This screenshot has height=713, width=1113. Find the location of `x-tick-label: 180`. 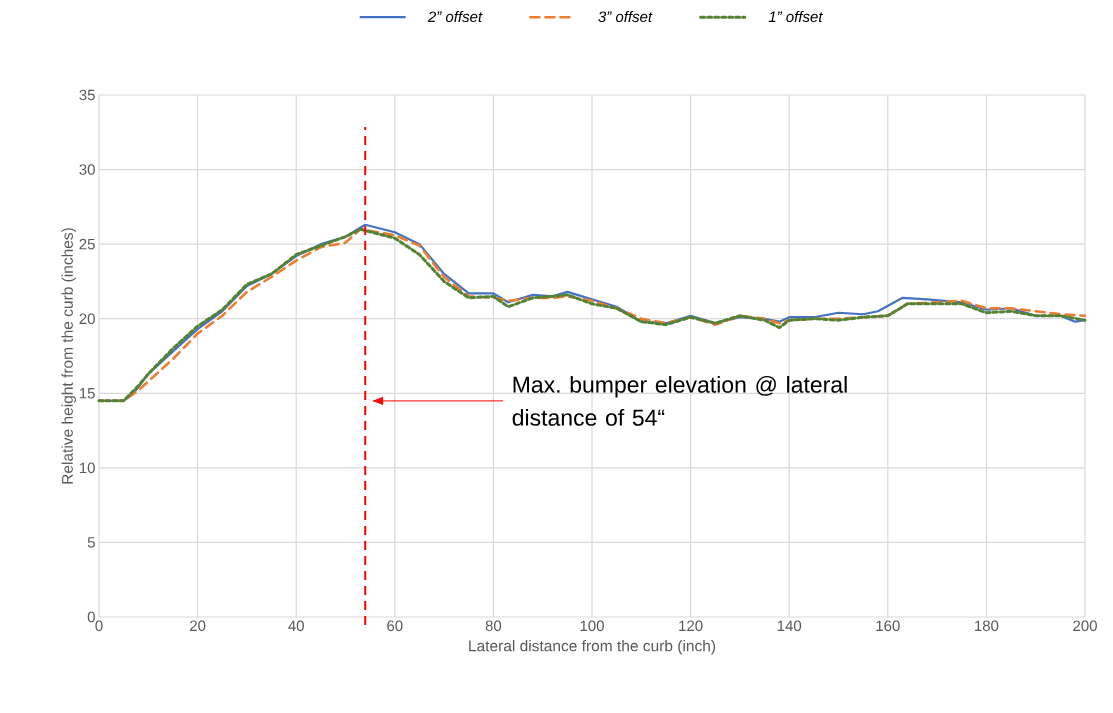

x-tick-label: 180 is located at coordinates (987, 626).